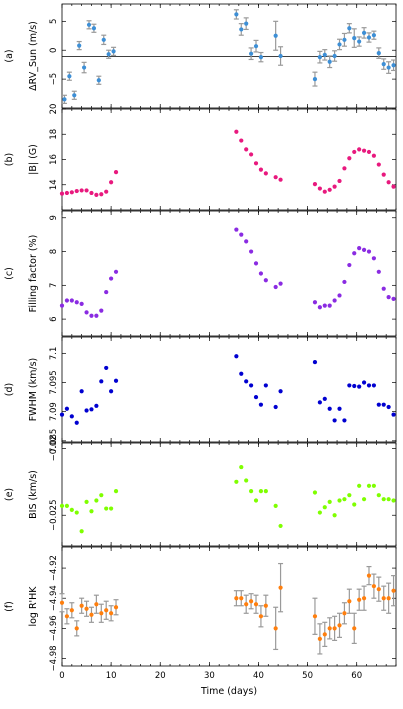 The width and height of the screenshot is (403, 709). What do you see at coordinates (111, 676) in the screenshot?
I see `x-tick-label: 10` at bounding box center [111, 676].